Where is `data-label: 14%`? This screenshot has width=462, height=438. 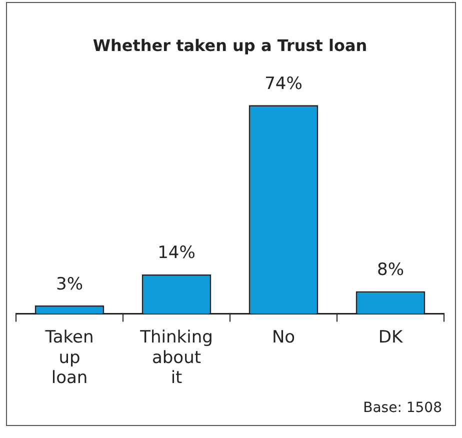
data-label: 14% is located at coordinates (177, 253).